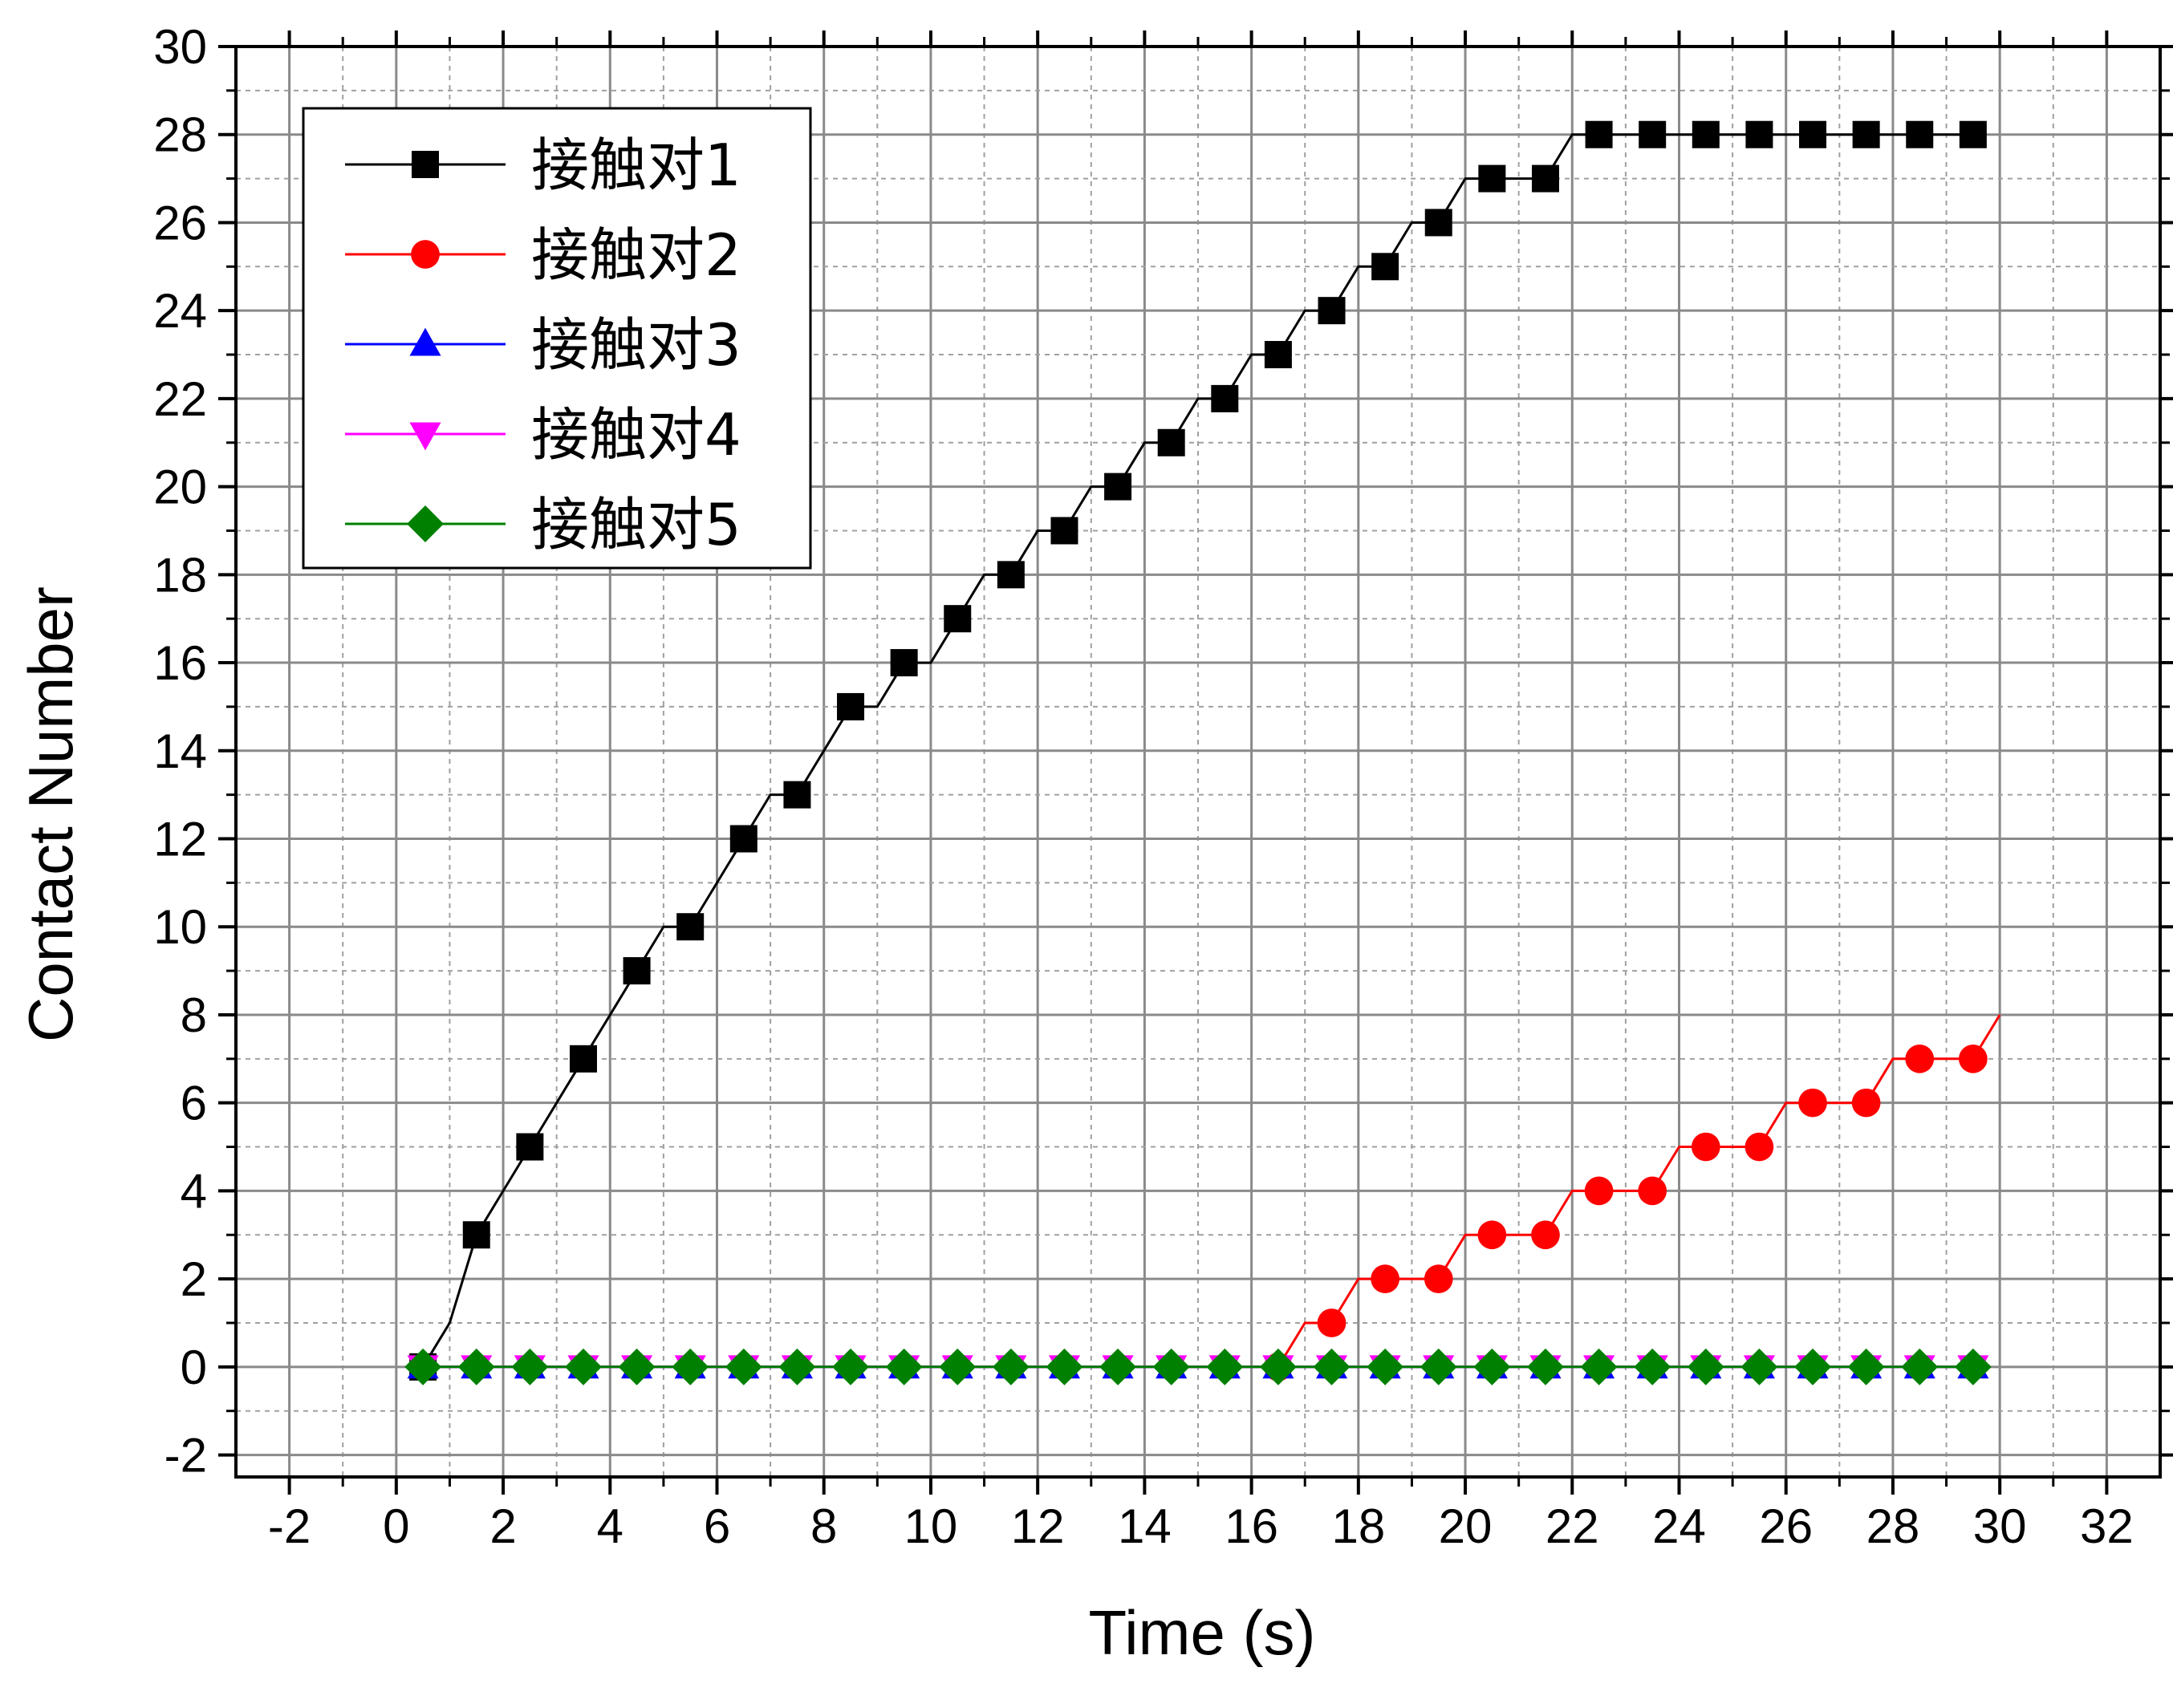 This screenshot has height=1708, width=2173. Describe the element at coordinates (1201, 1633) in the screenshot. I see `x-axis-title: Time (s)` at that location.